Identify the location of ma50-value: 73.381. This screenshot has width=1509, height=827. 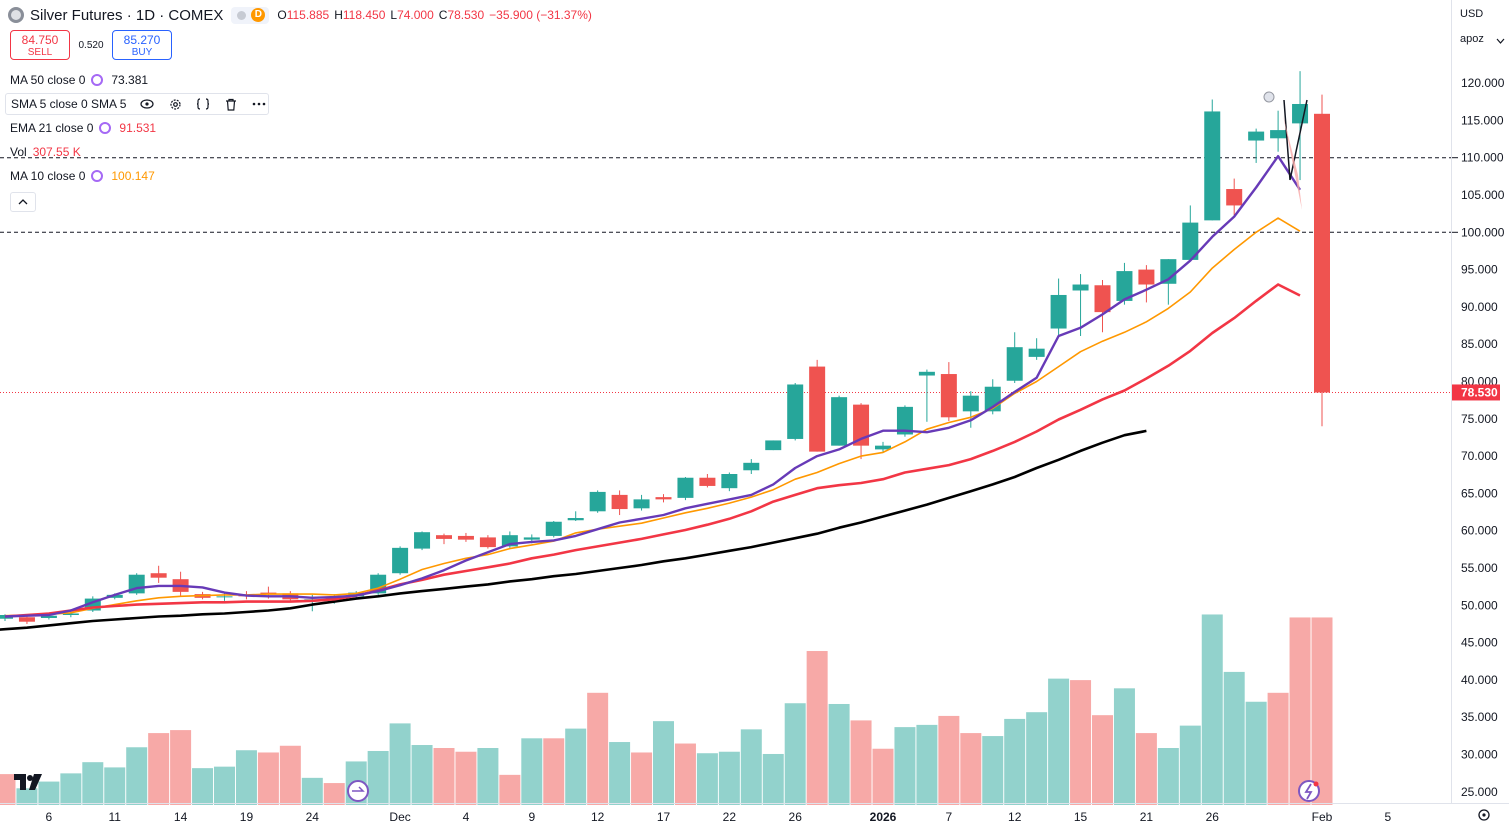
(130, 80).